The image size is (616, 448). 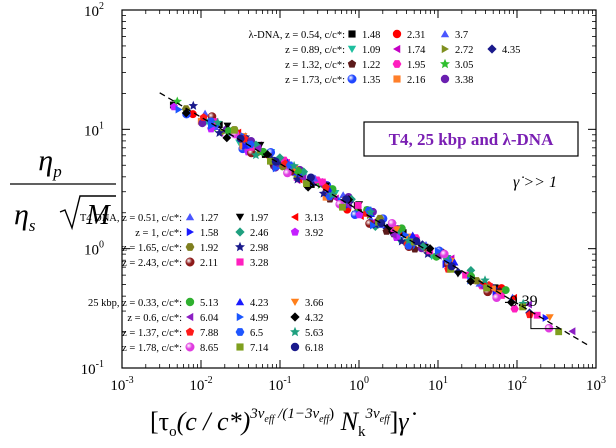 What do you see at coordinates (279, 384) in the screenshot?
I see `x-tick-label: 10⁻¹` at bounding box center [279, 384].